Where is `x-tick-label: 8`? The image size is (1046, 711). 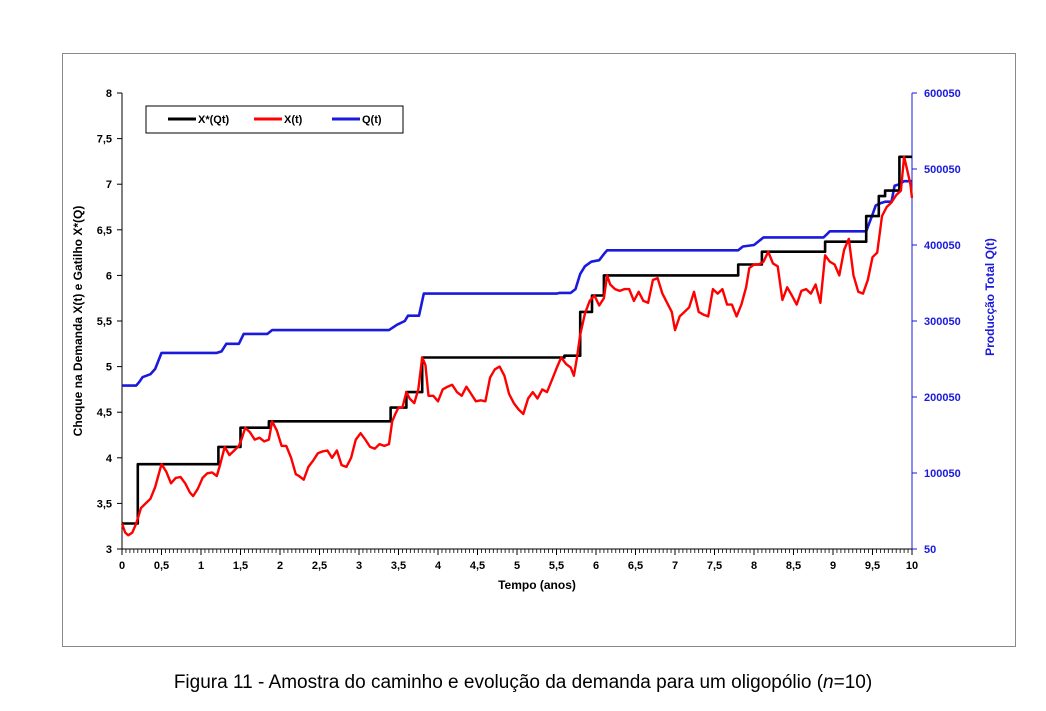 x-tick-label: 8 is located at coordinates (754, 566).